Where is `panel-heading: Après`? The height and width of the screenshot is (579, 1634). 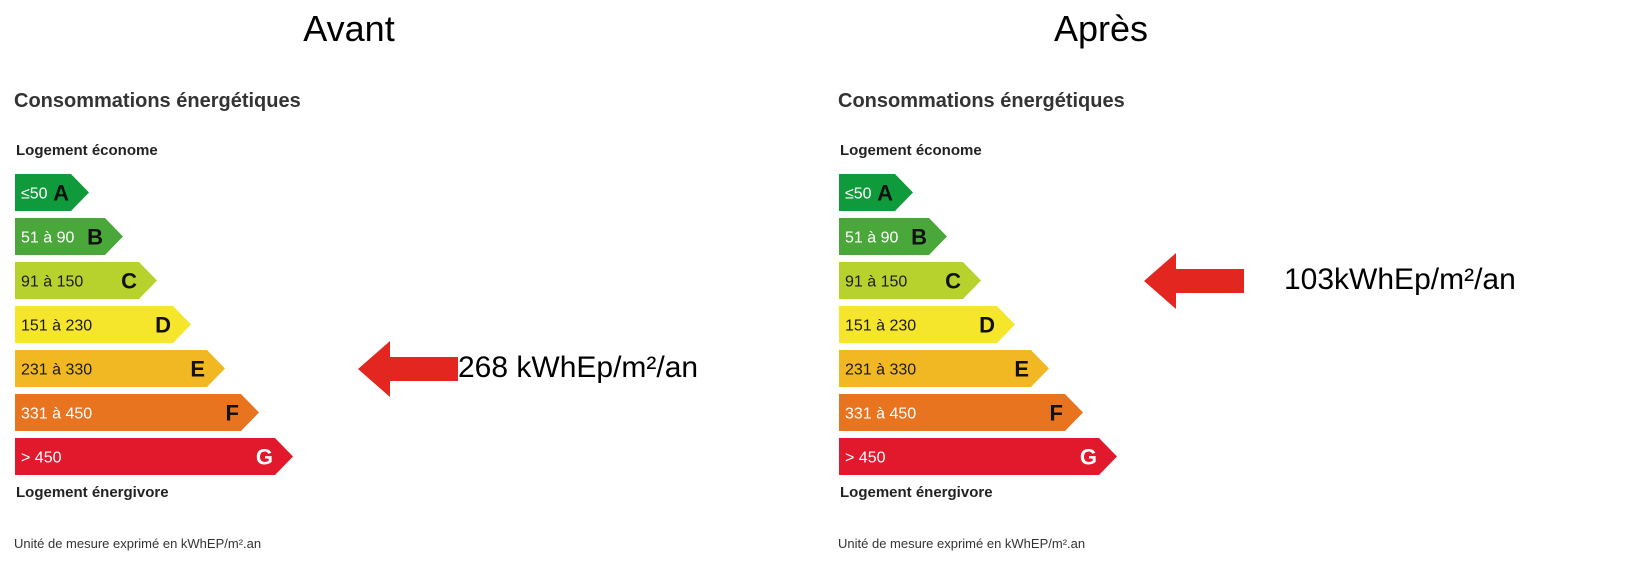
panel-heading: Après is located at coordinates (1101, 28).